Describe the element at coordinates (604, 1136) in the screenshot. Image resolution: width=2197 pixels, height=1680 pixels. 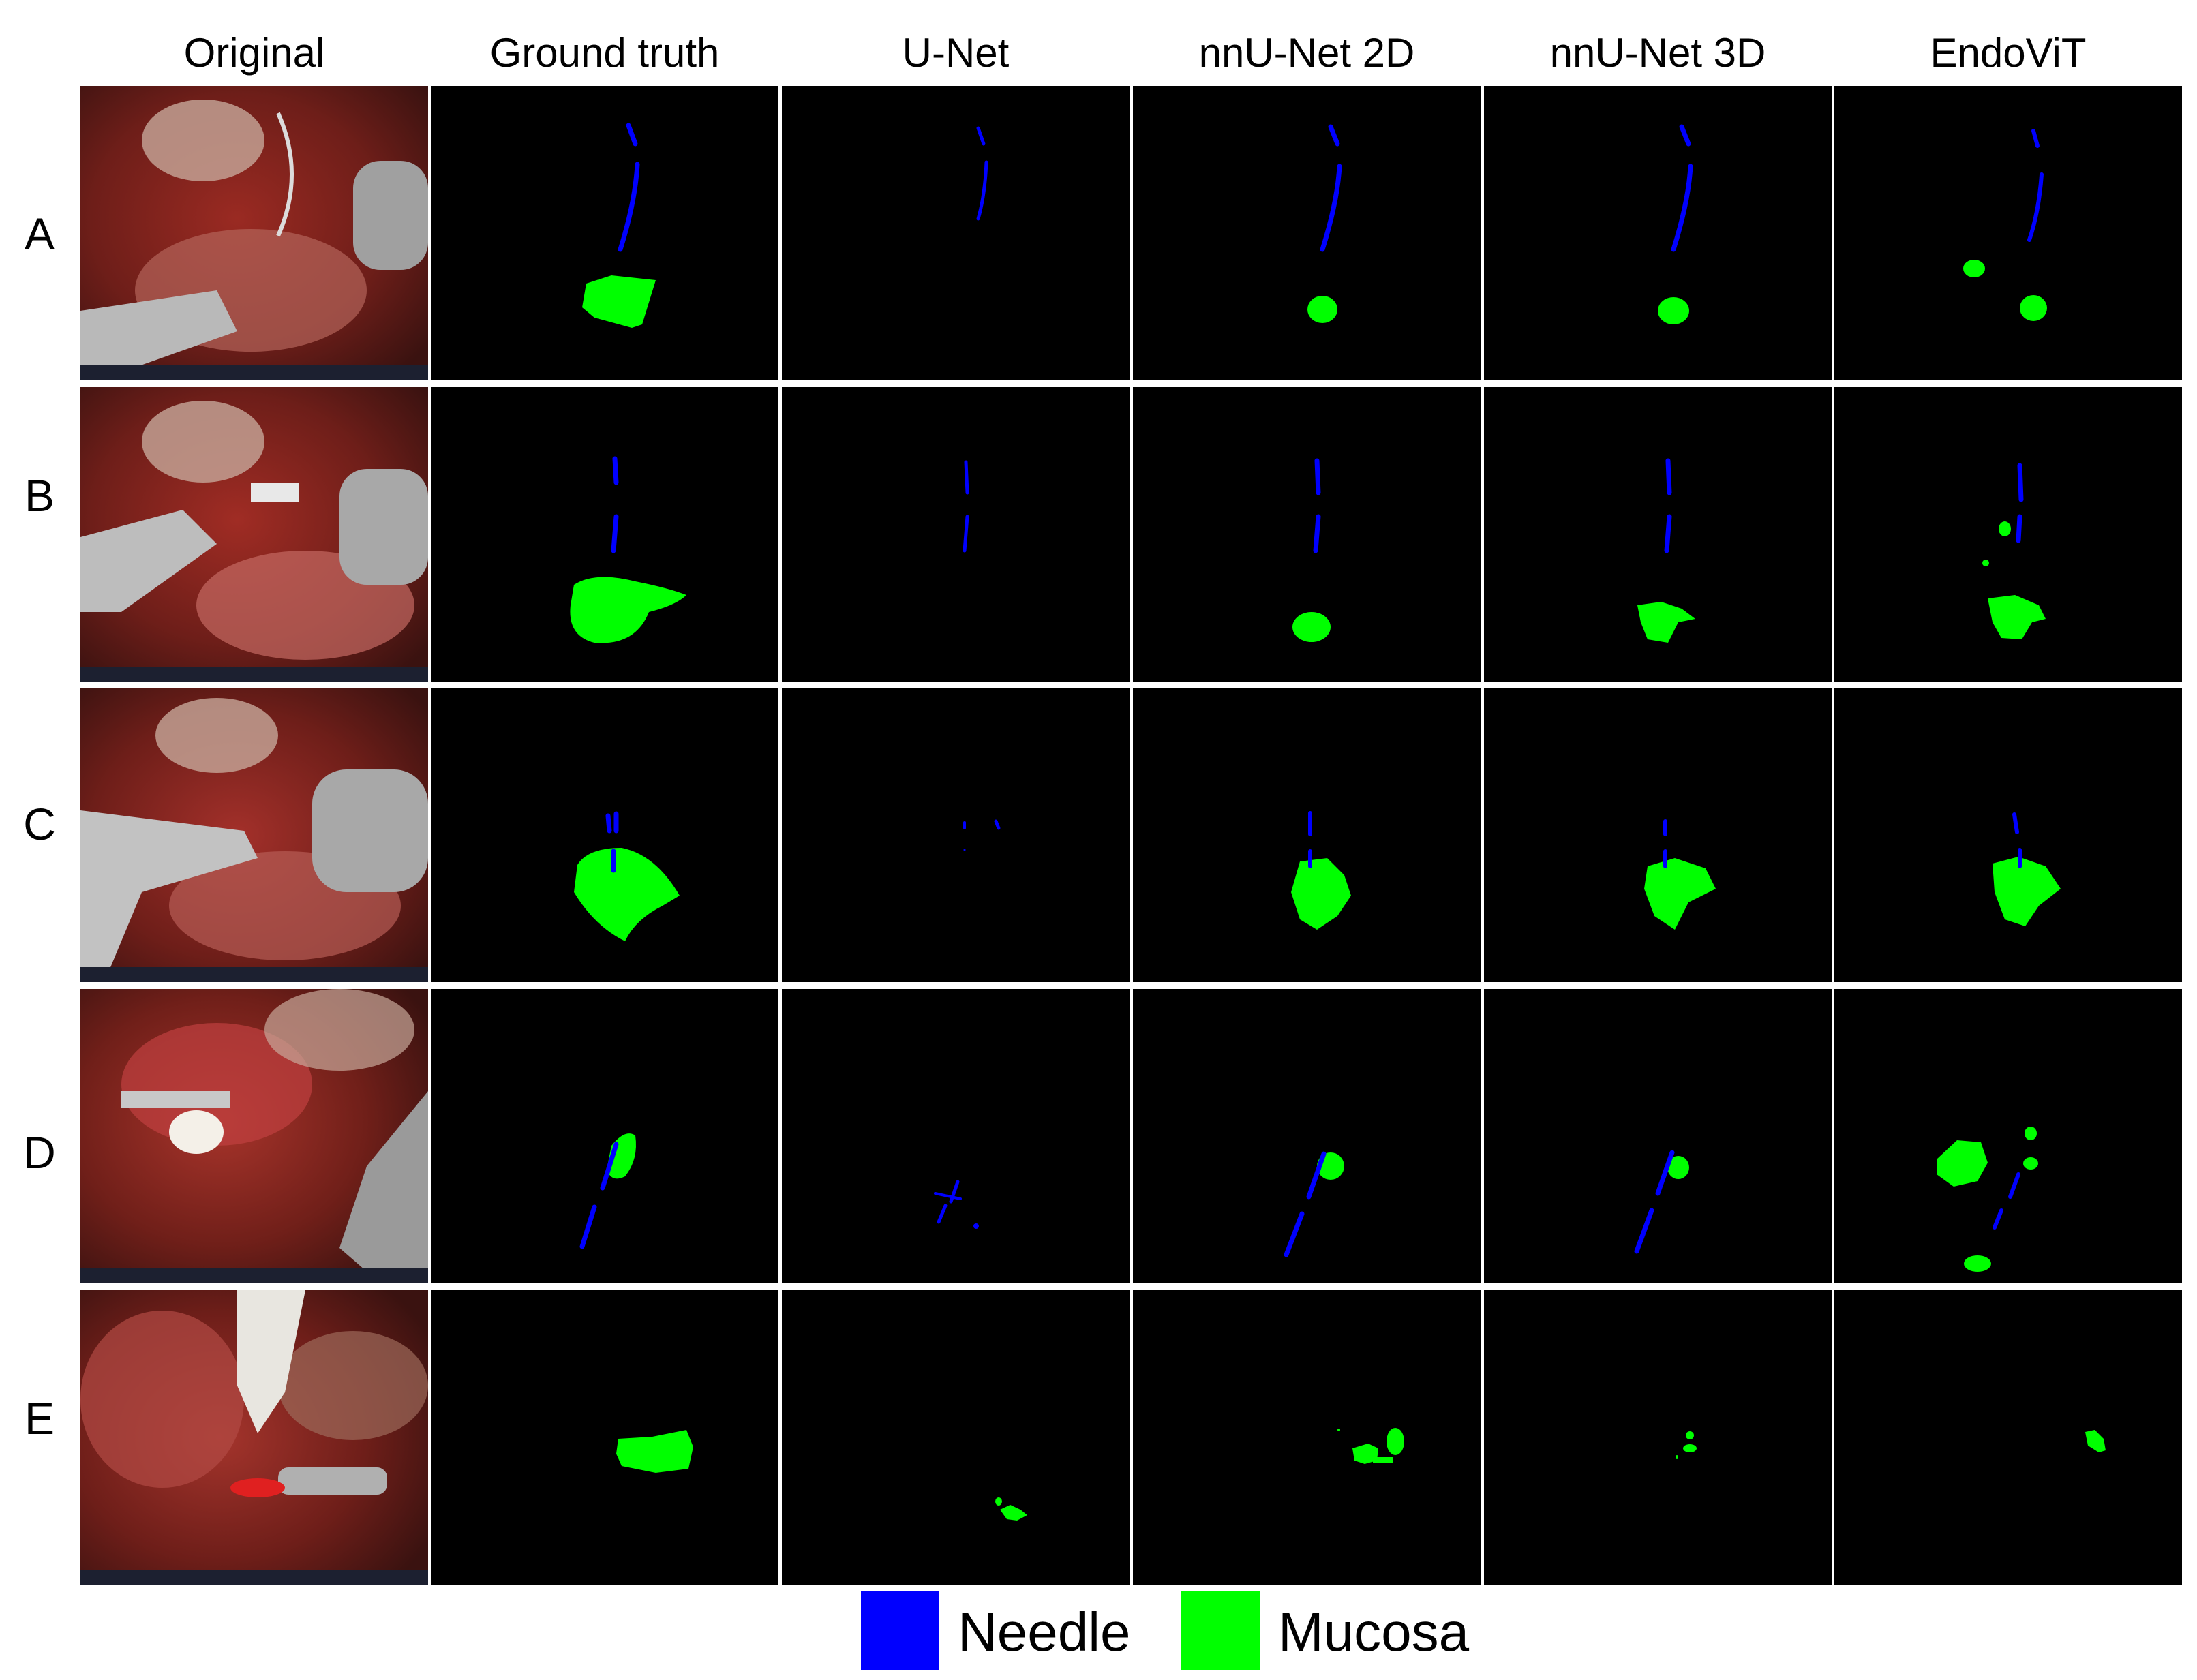
I see `mask-ground-truth-d` at that location.